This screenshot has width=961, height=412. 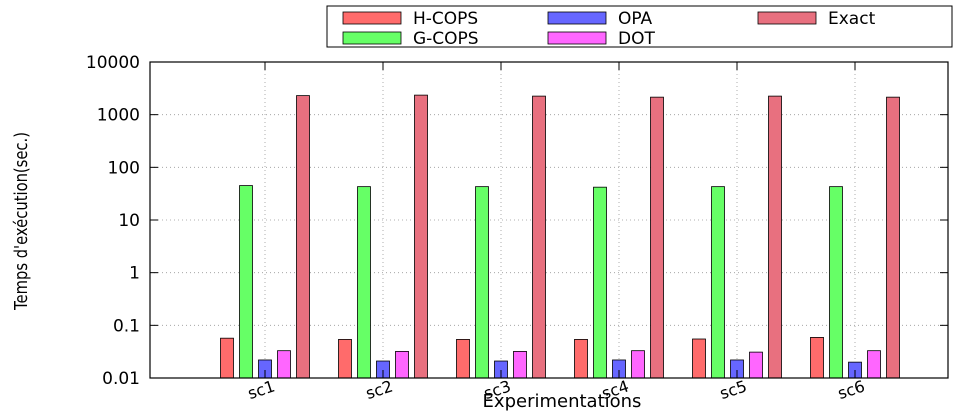 I want to click on bar-dot-sc3, so click(x=520, y=364).